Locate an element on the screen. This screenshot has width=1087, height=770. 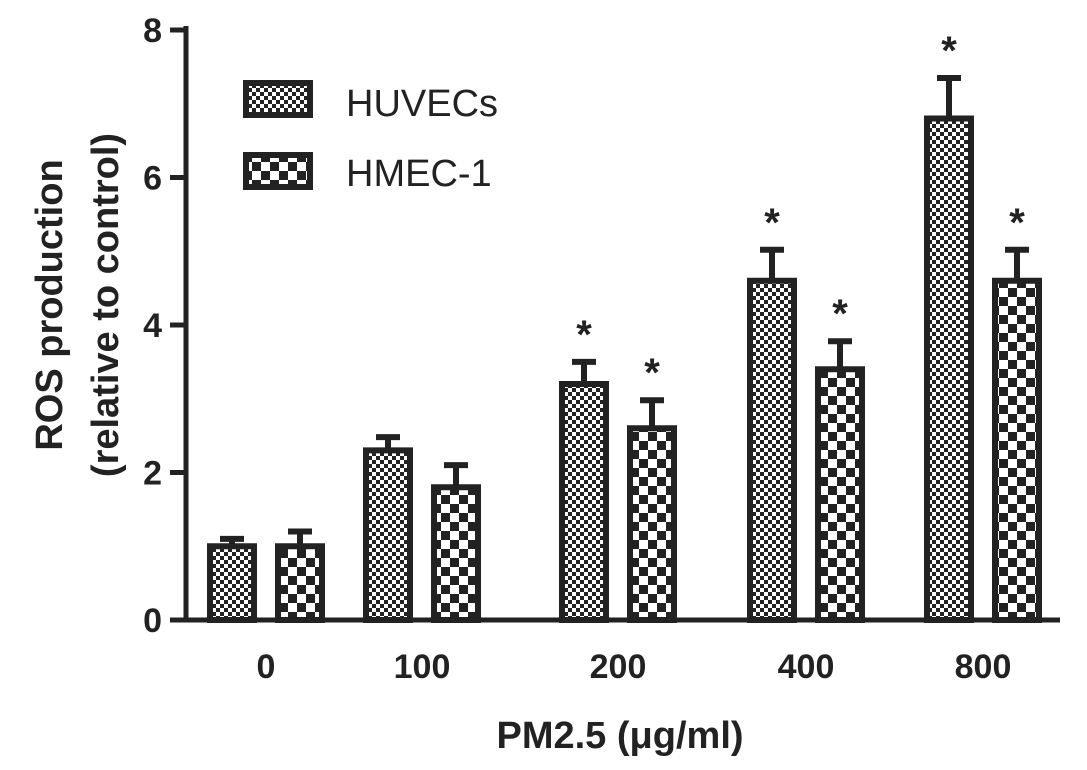
y-tick-label: 4 is located at coordinates (152, 326).